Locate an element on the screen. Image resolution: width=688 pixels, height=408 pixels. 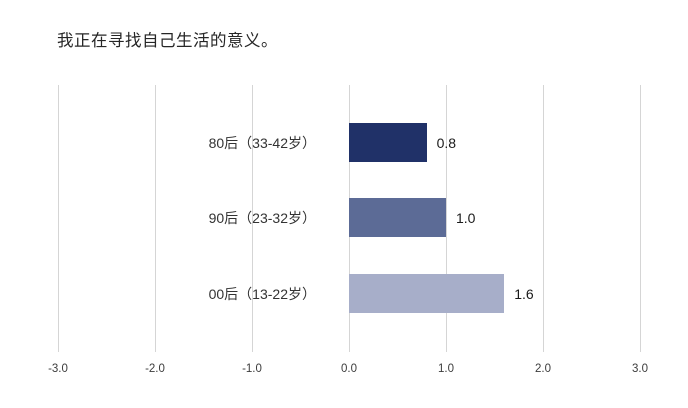
x-tick-label: 3.0 is located at coordinates (640, 369).